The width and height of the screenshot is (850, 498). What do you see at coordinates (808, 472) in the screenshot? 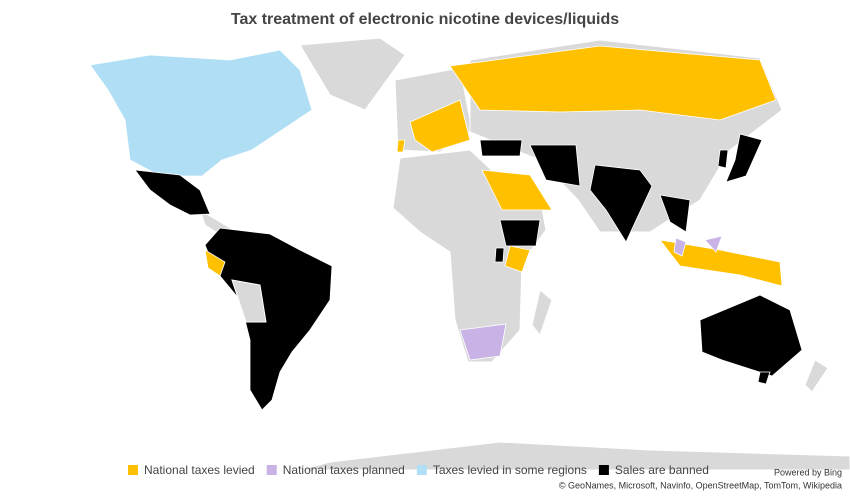
I see `powered-by: Powered by Bing` at bounding box center [808, 472].